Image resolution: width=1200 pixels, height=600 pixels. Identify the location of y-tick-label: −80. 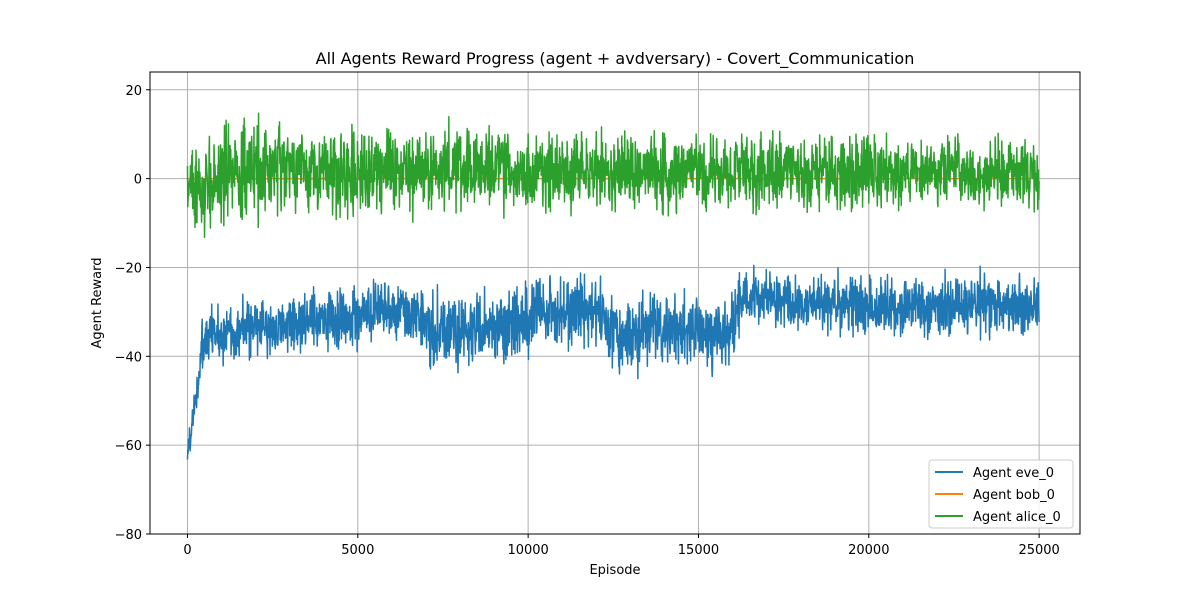
(128, 535).